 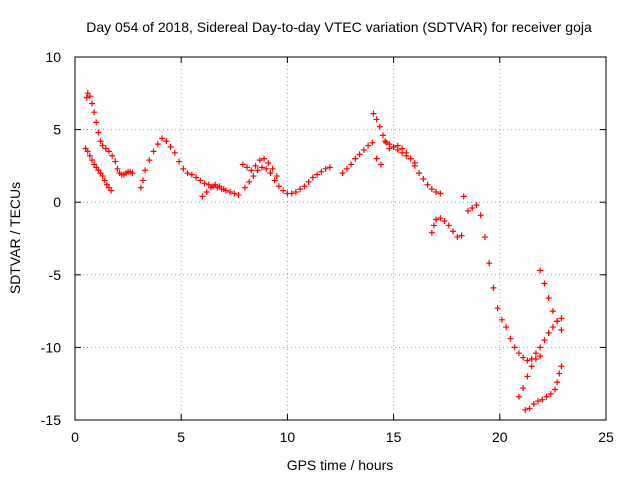 What do you see at coordinates (606, 437) in the screenshot?
I see `x-tick-label: 25` at bounding box center [606, 437].